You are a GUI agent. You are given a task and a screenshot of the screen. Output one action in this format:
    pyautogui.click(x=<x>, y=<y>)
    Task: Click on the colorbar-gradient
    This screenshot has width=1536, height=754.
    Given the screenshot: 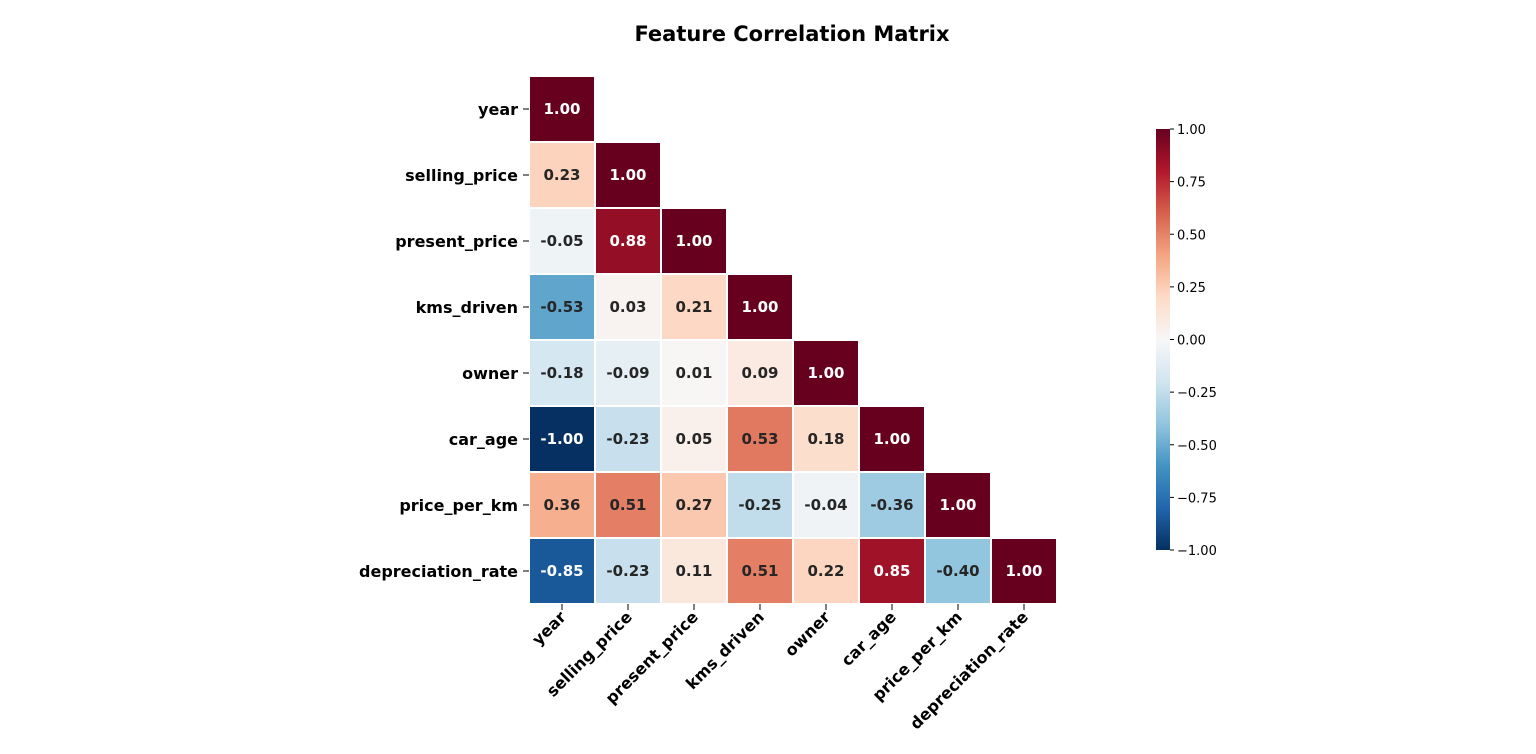 What is the action you would take?
    pyautogui.click(x=1163, y=339)
    